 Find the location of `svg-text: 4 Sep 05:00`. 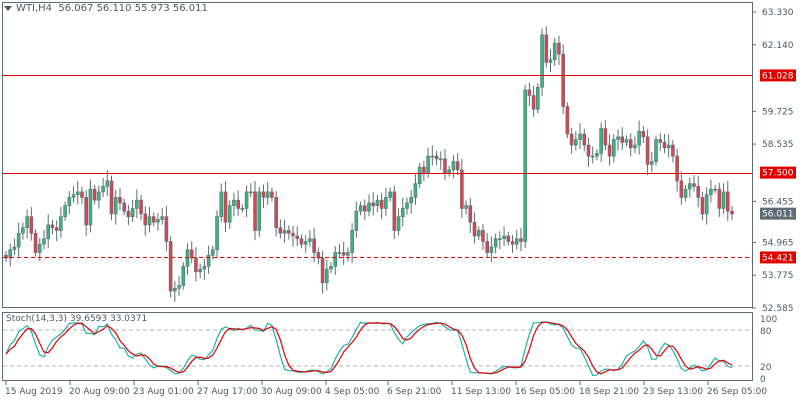

svg-text: 4 Sep 05:00 is located at coordinates (352, 392).